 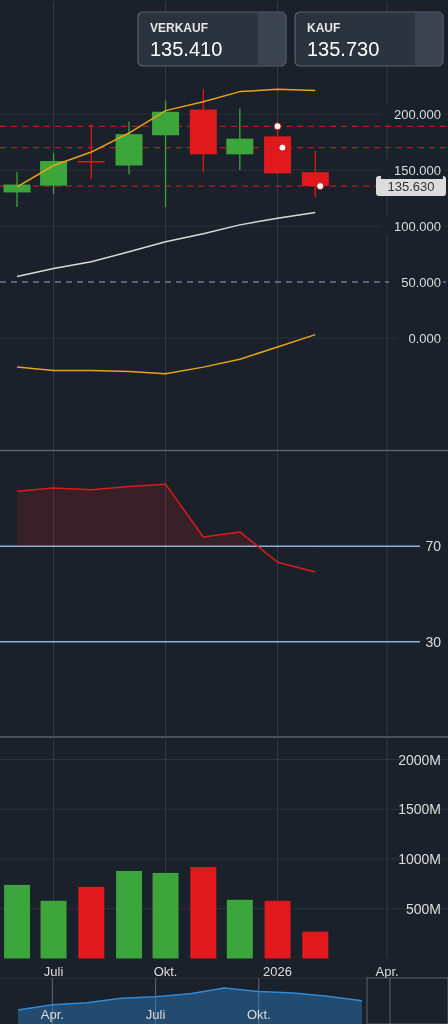 I want to click on annotation: VERKAUF, so click(x=179, y=28).